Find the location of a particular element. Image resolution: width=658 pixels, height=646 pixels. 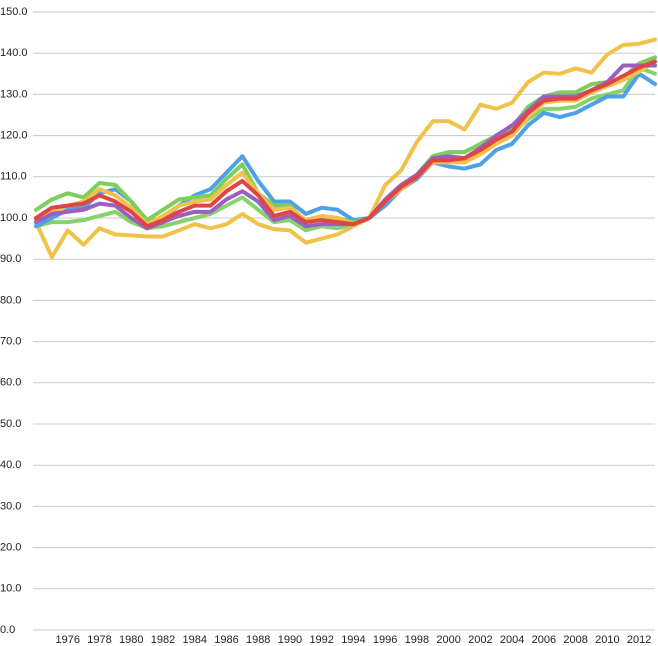

x-tick-label: 1988 is located at coordinates (258, 640).